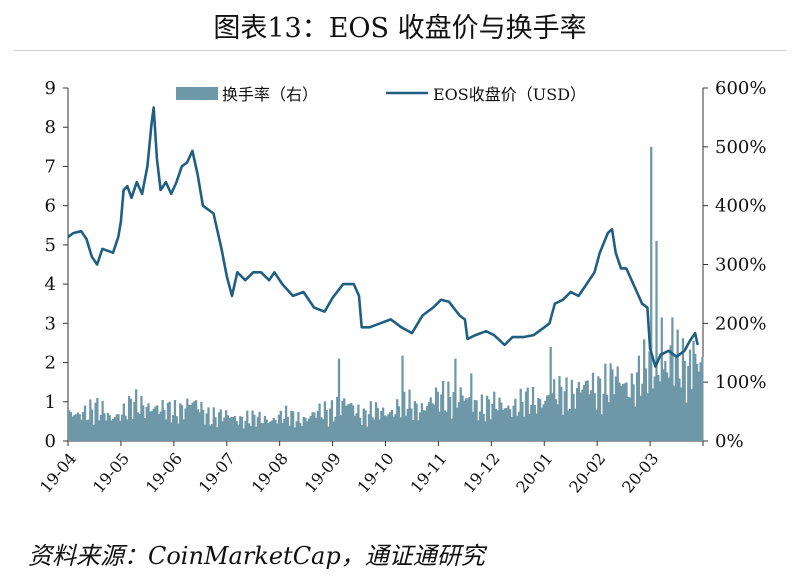 This screenshot has height=583, width=800. I want to click on legend: 换手率（右） EOS收盘价（USD）, so click(381, 94).